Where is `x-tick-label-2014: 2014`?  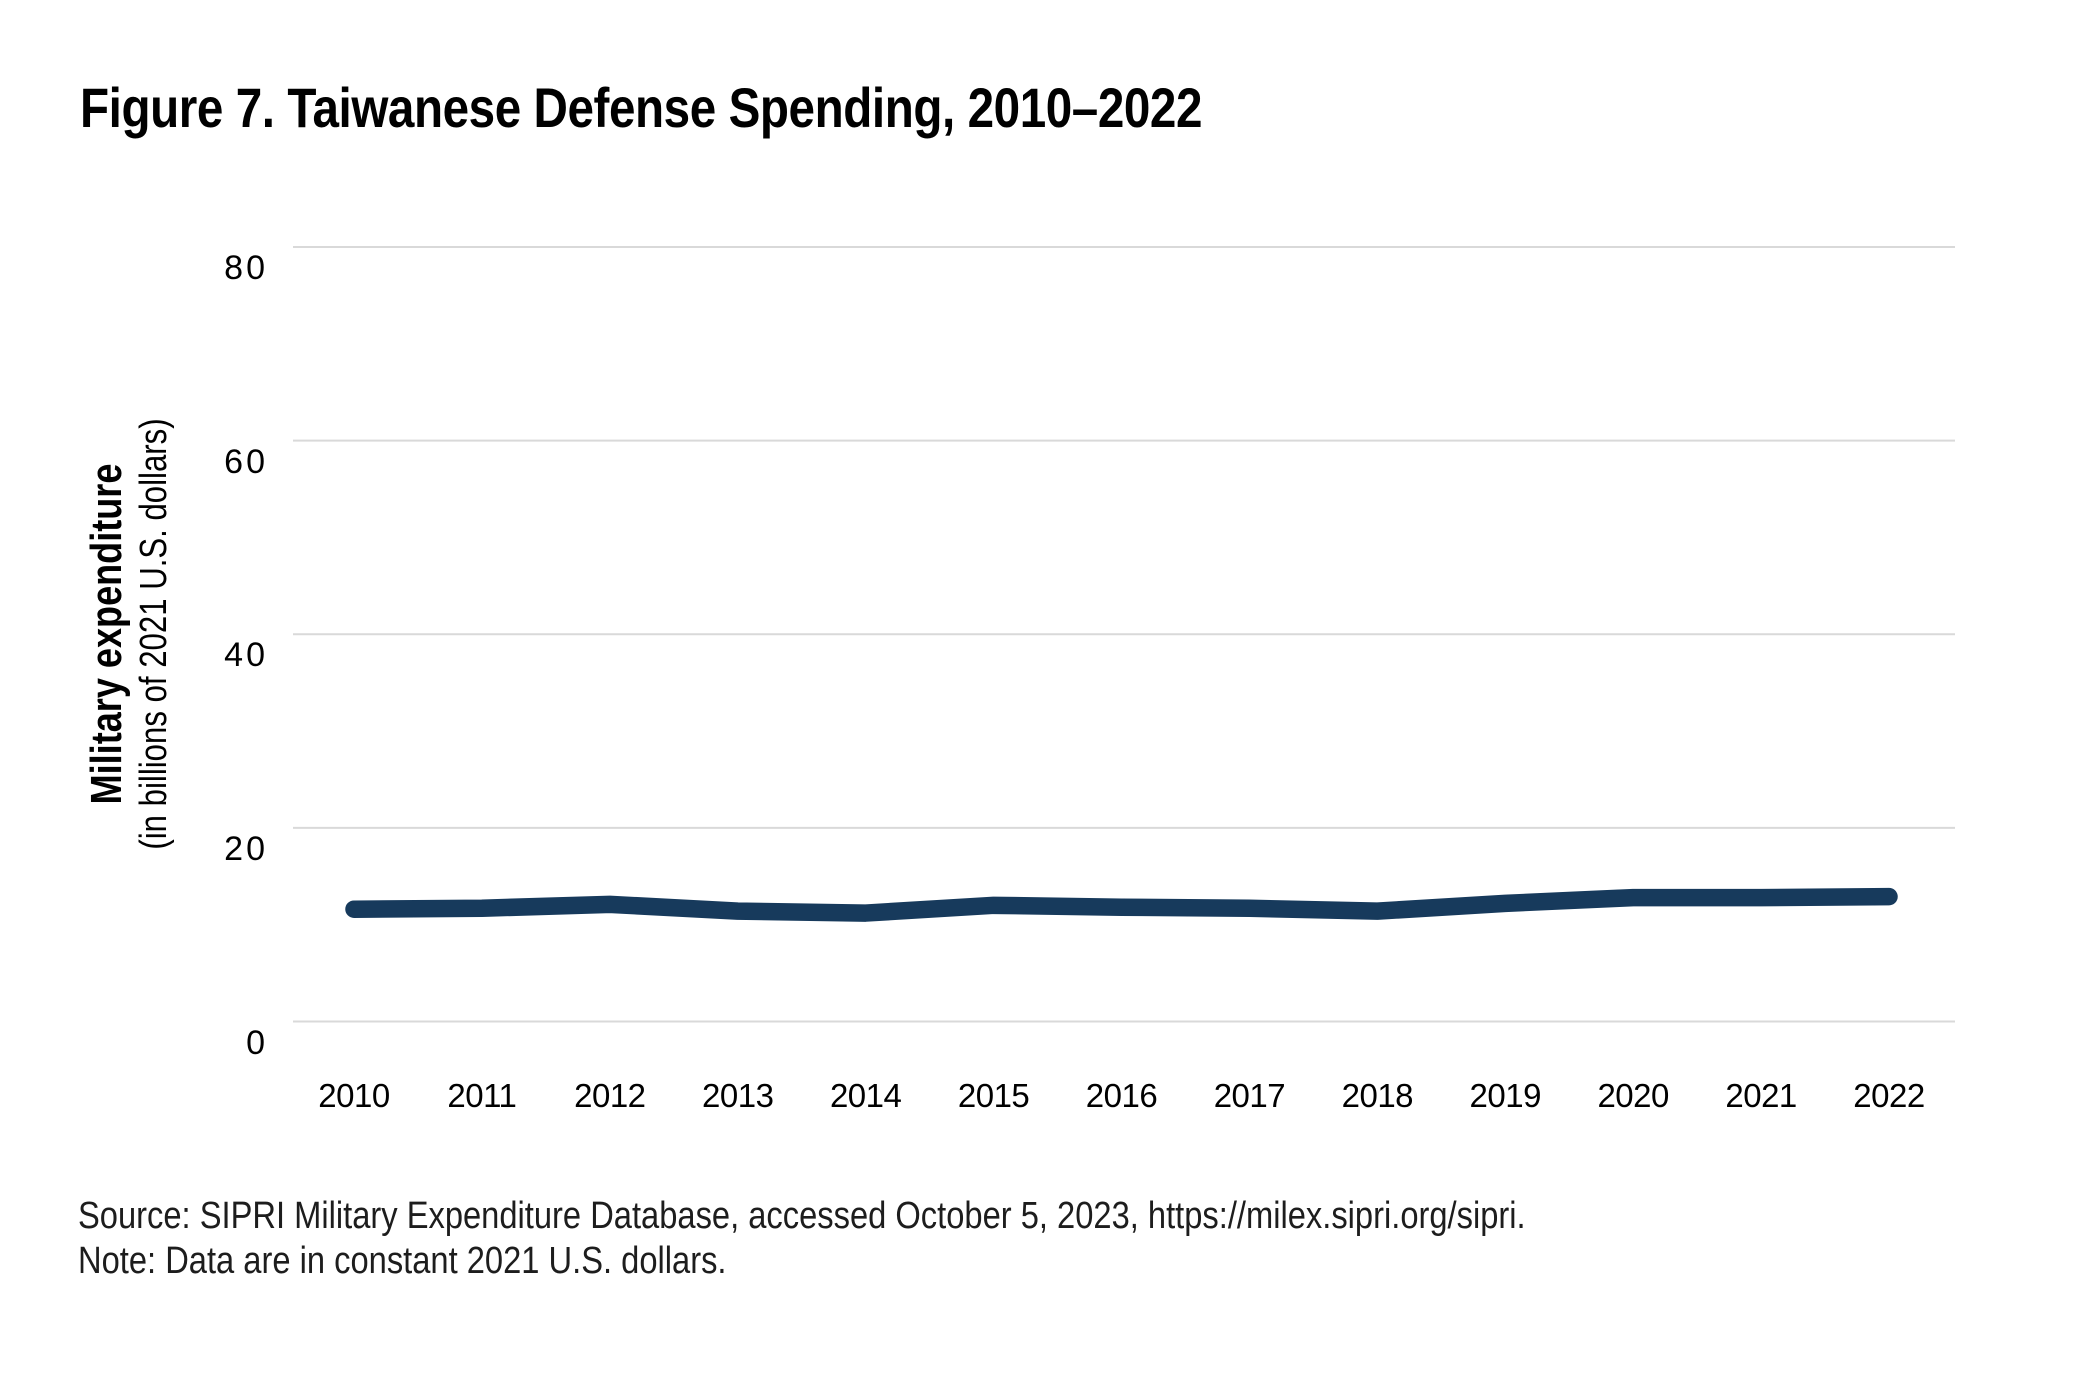
x-tick-label-2014: 2014 is located at coordinates (865, 1095).